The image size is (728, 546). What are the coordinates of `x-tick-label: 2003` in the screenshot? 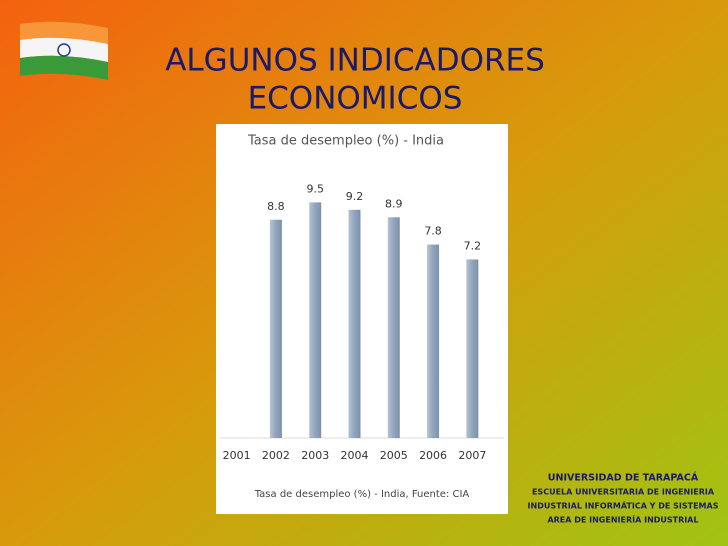 It's located at (315, 455).